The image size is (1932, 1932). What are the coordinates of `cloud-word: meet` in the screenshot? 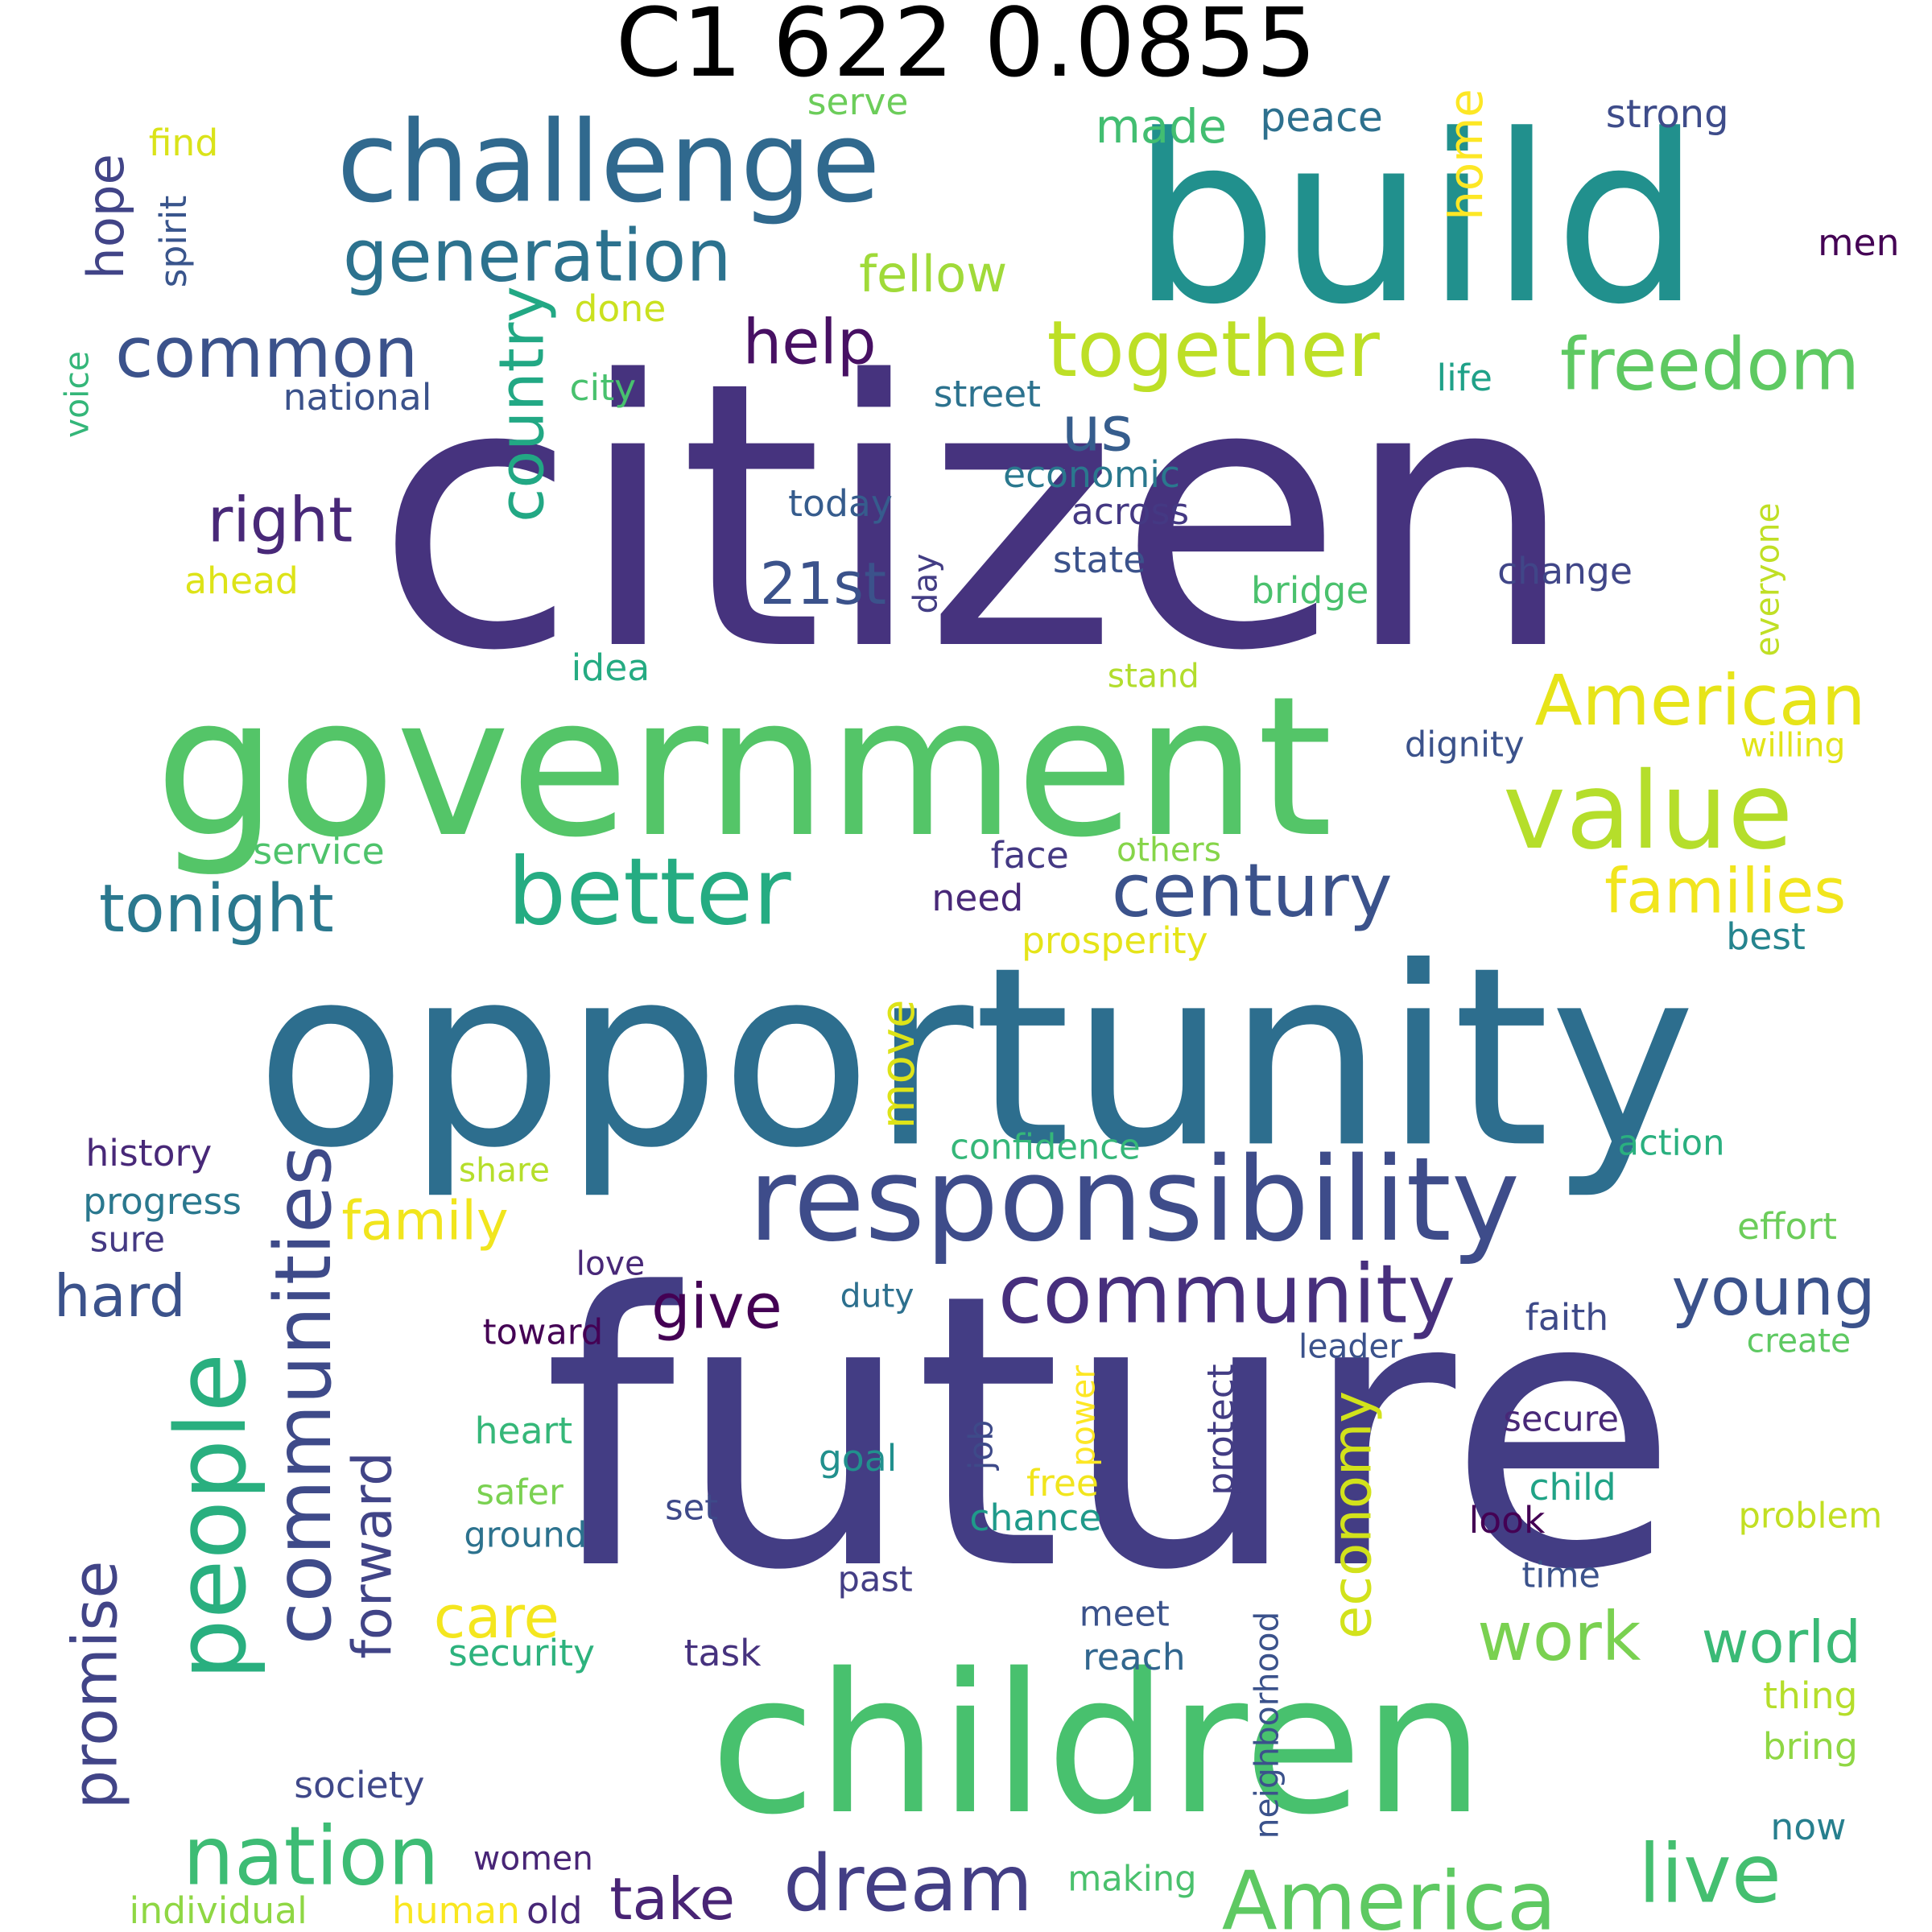 It's located at (1124, 1614).